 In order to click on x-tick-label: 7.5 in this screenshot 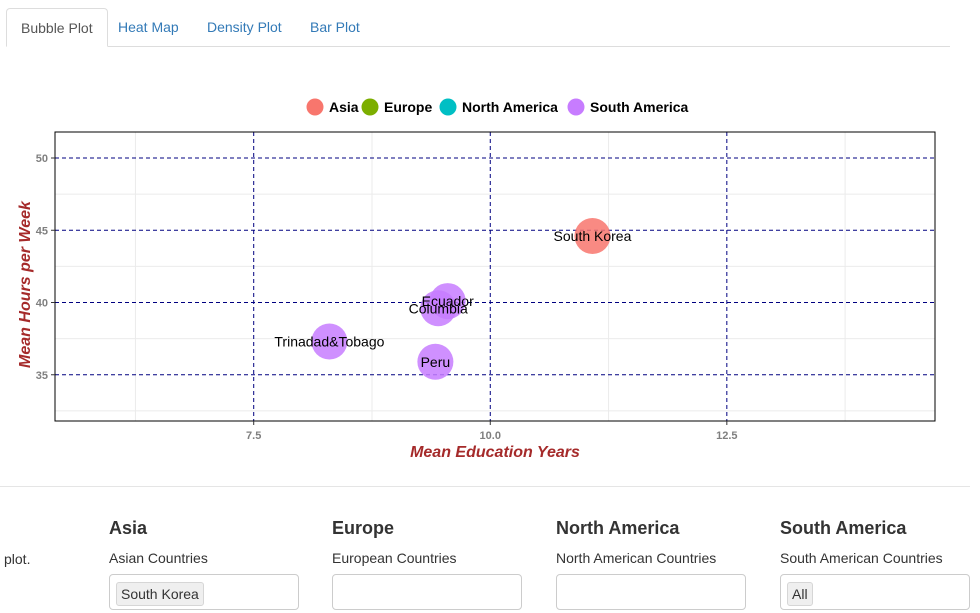, I will do `click(253, 436)`.